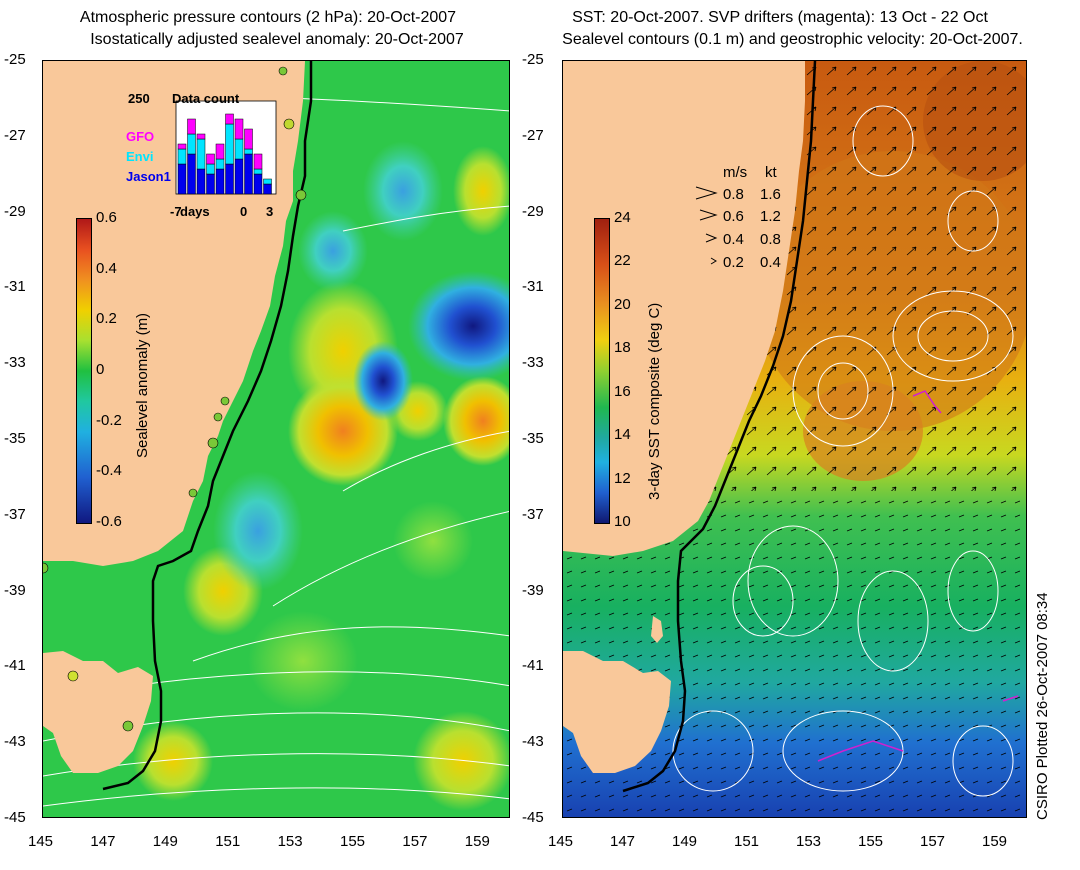  I want to click on inset-series-gfo: GFO, so click(140, 136).